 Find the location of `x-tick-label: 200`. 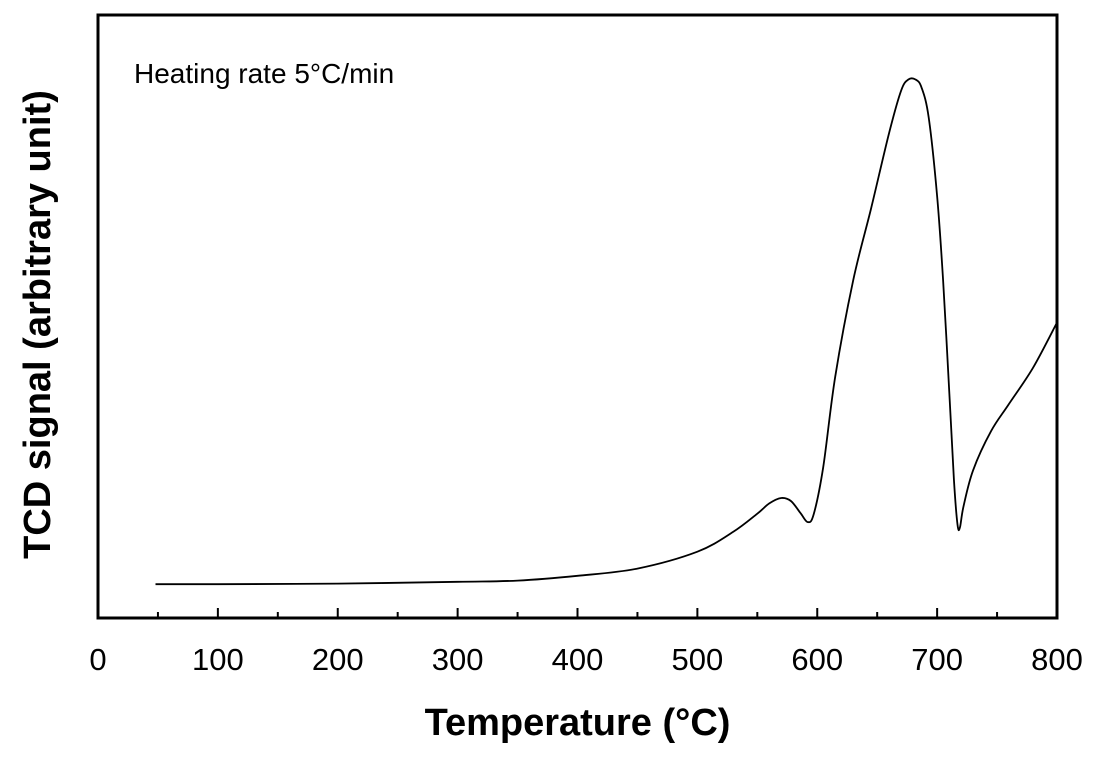

x-tick-label: 200 is located at coordinates (338, 659).